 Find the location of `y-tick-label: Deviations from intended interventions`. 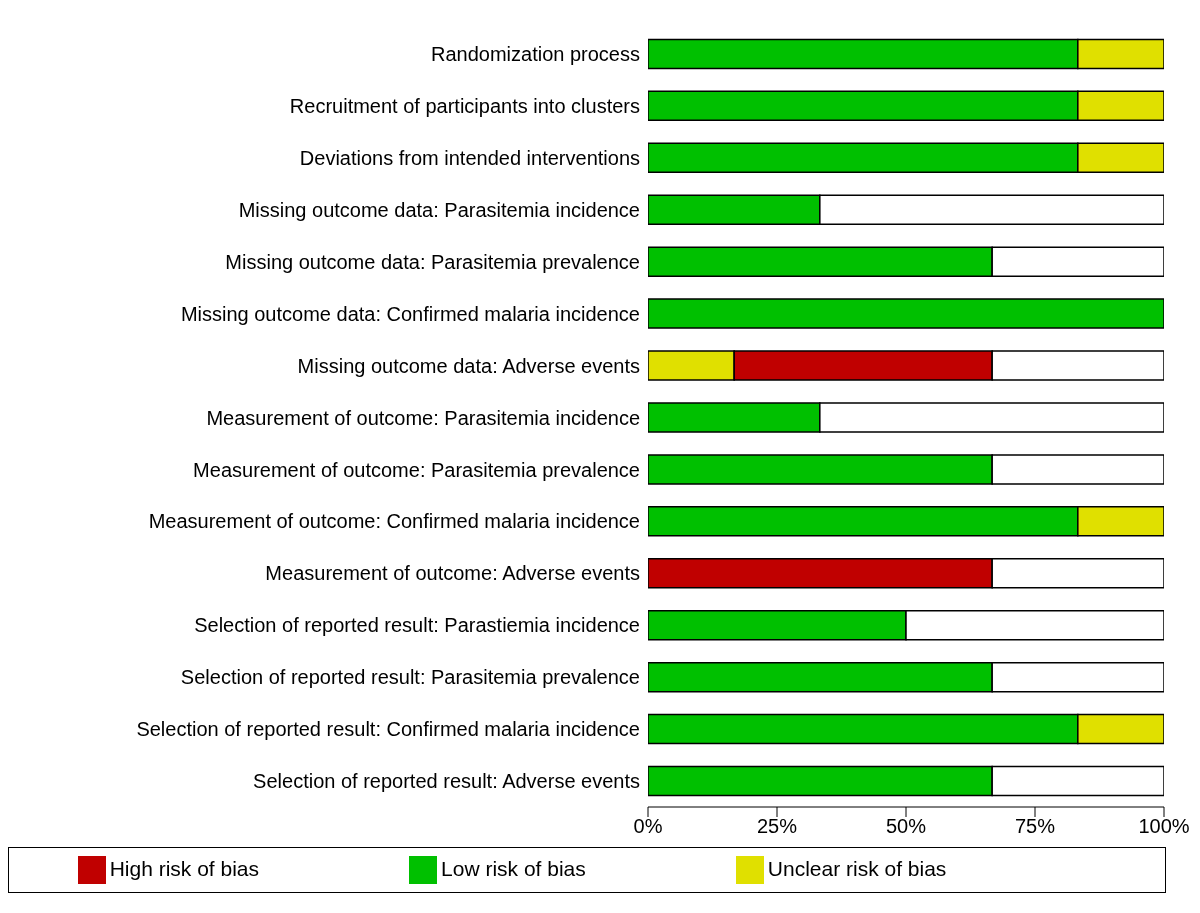

y-tick-label: Deviations from intended interventions is located at coordinates (469, 157).